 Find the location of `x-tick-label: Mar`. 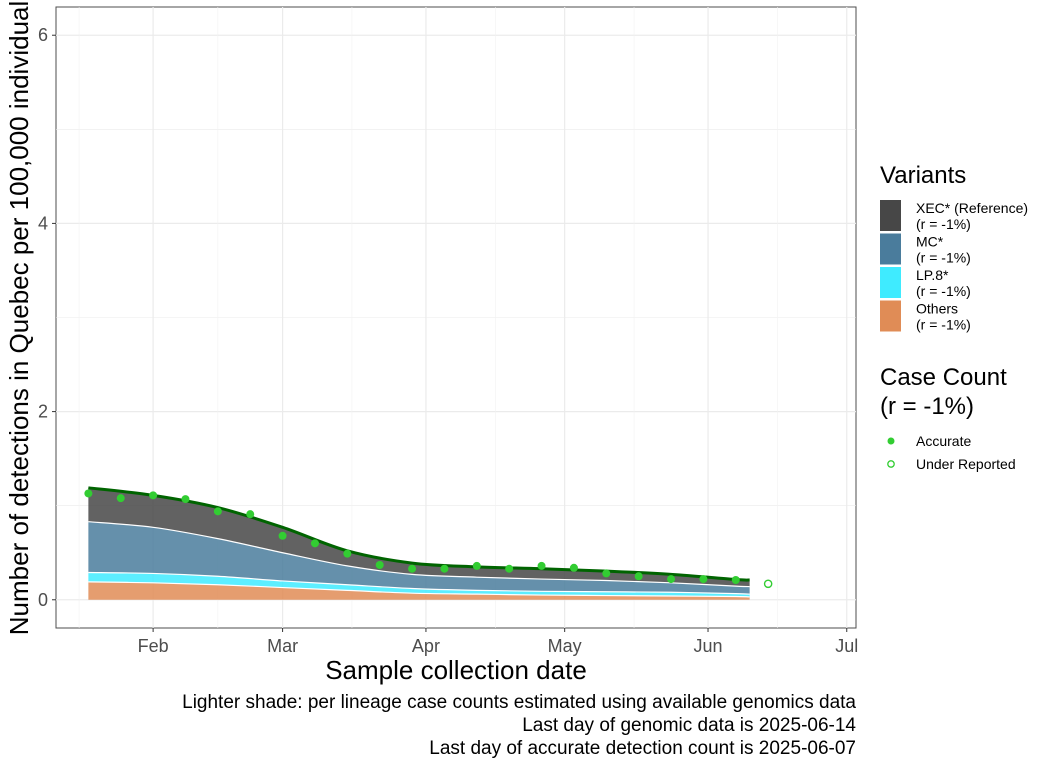

x-tick-label: Mar is located at coordinates (282, 646).